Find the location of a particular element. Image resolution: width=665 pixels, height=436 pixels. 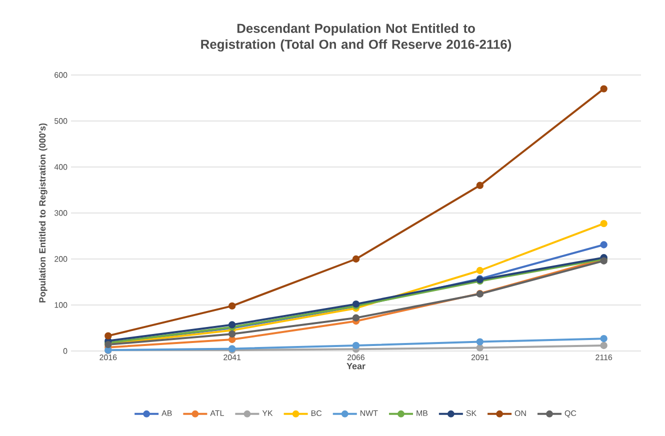

x-axis-title: Year is located at coordinates (356, 366).